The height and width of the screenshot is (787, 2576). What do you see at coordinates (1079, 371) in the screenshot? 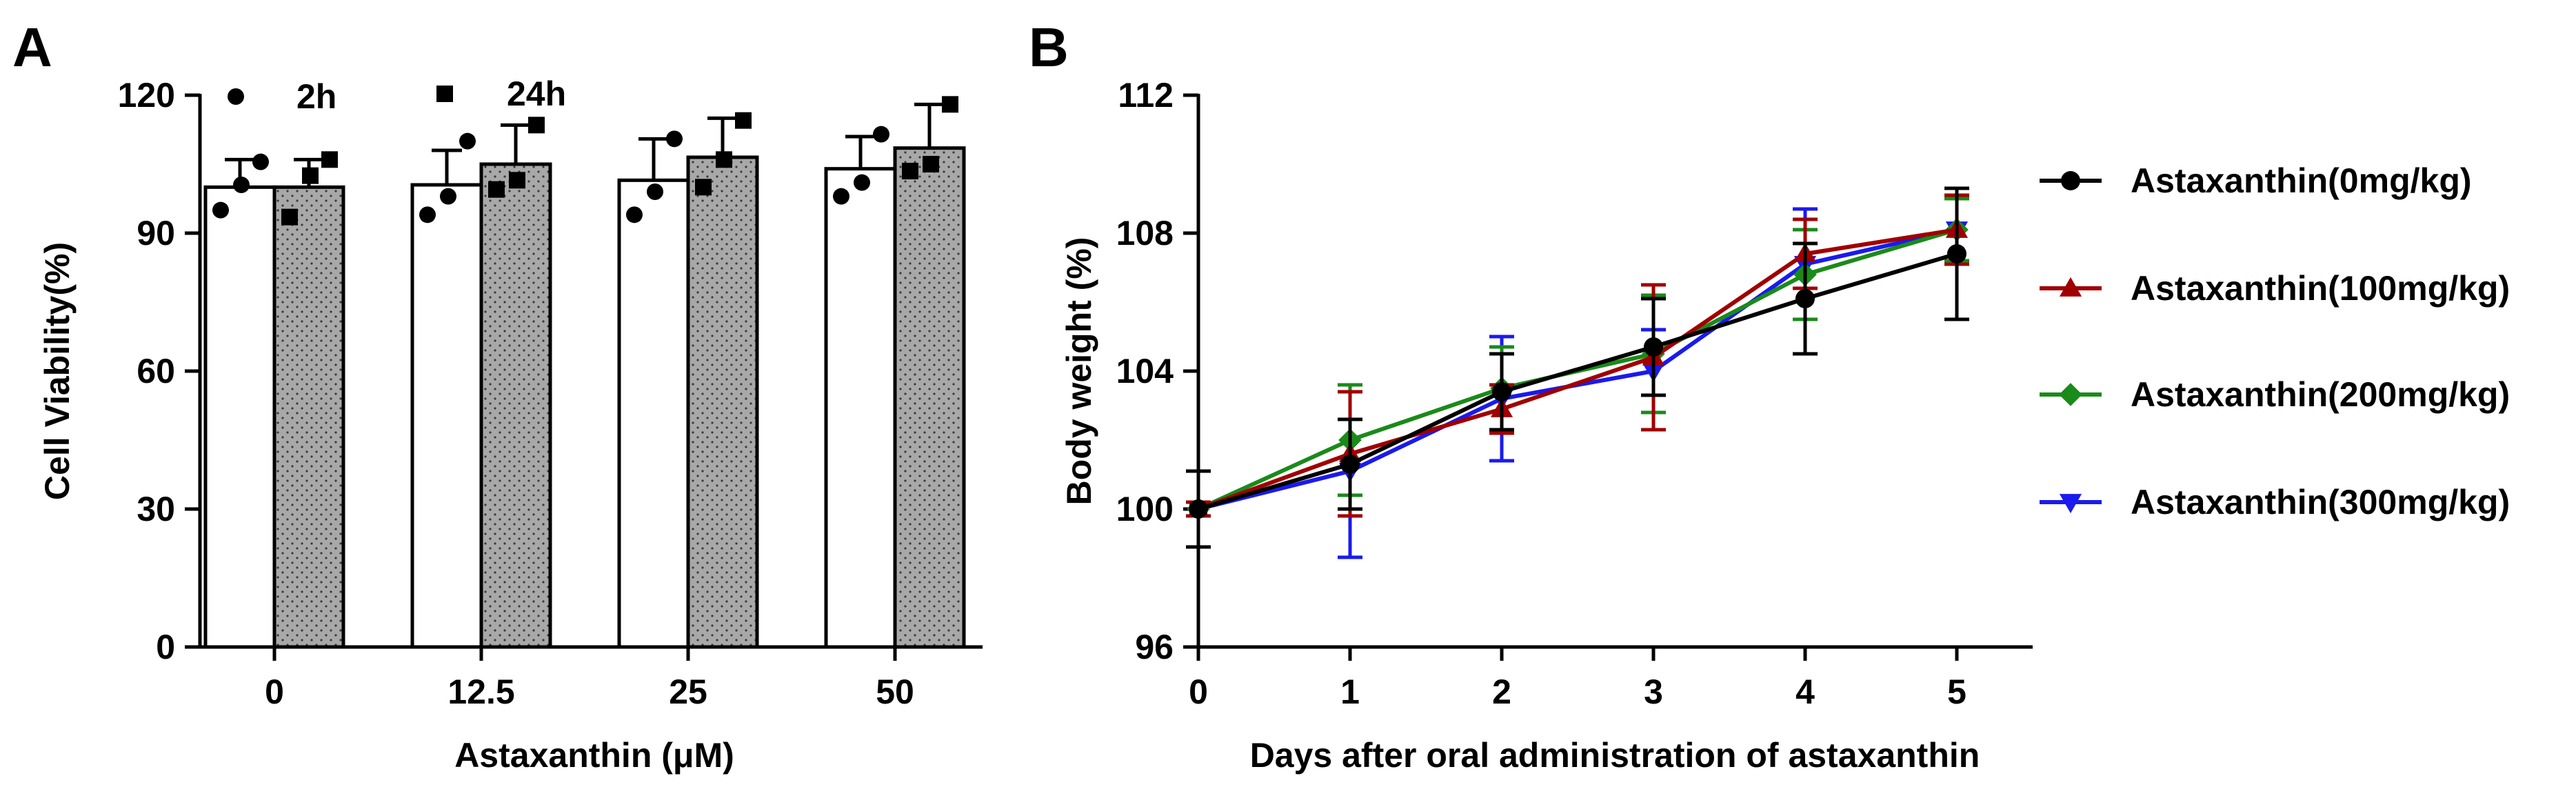
I see `y-axis-title-b: Body weight (%)` at bounding box center [1079, 371].